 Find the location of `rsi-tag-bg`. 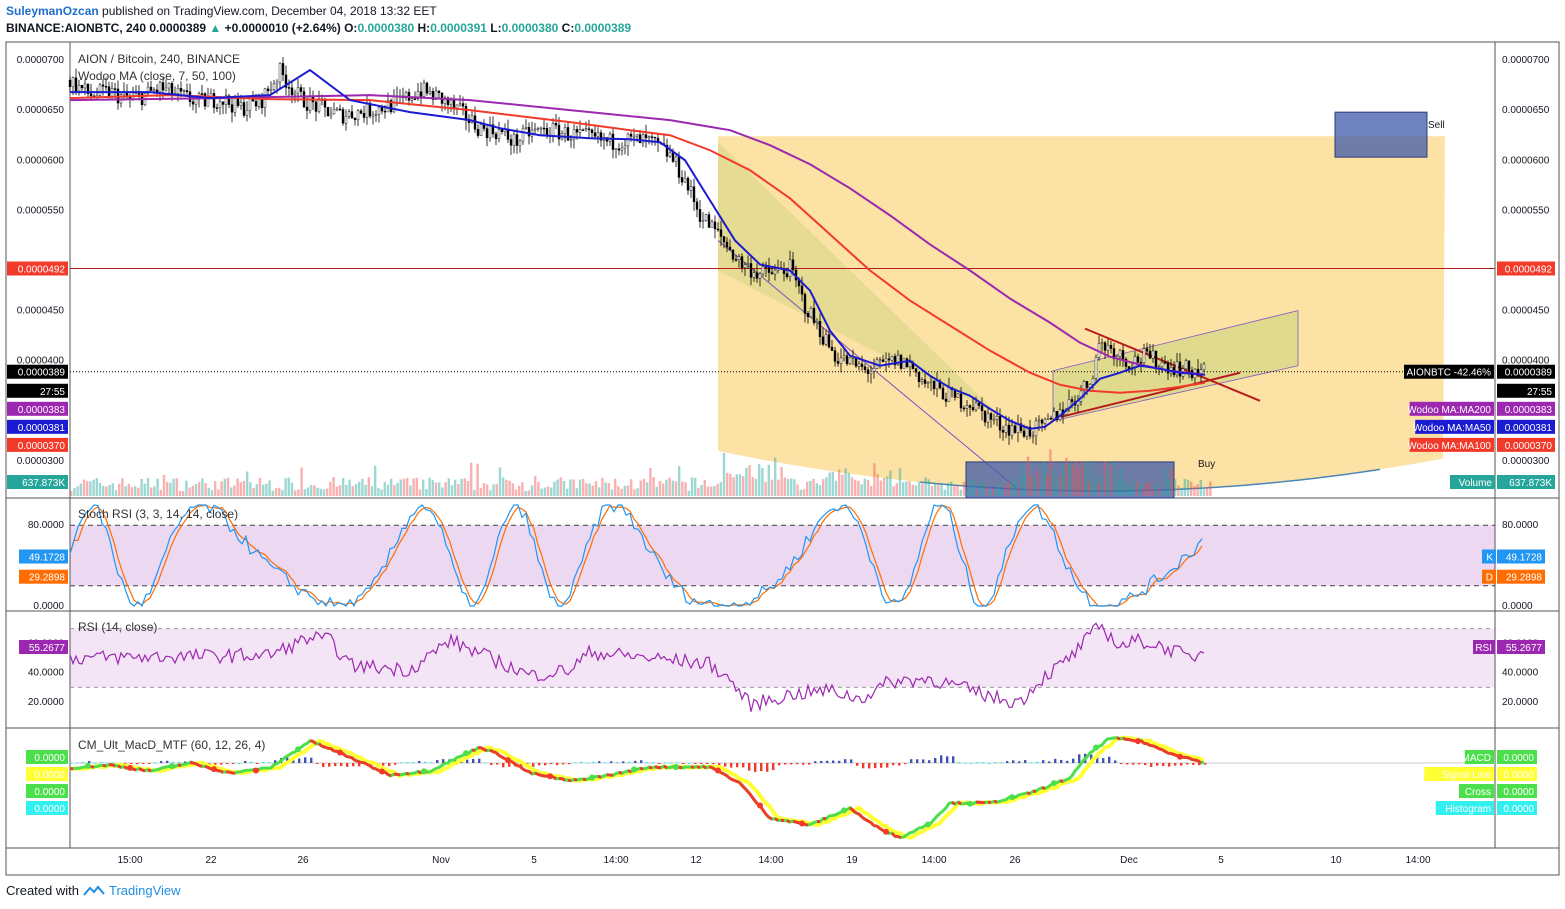

rsi-tag-bg is located at coordinates (1484, 647).